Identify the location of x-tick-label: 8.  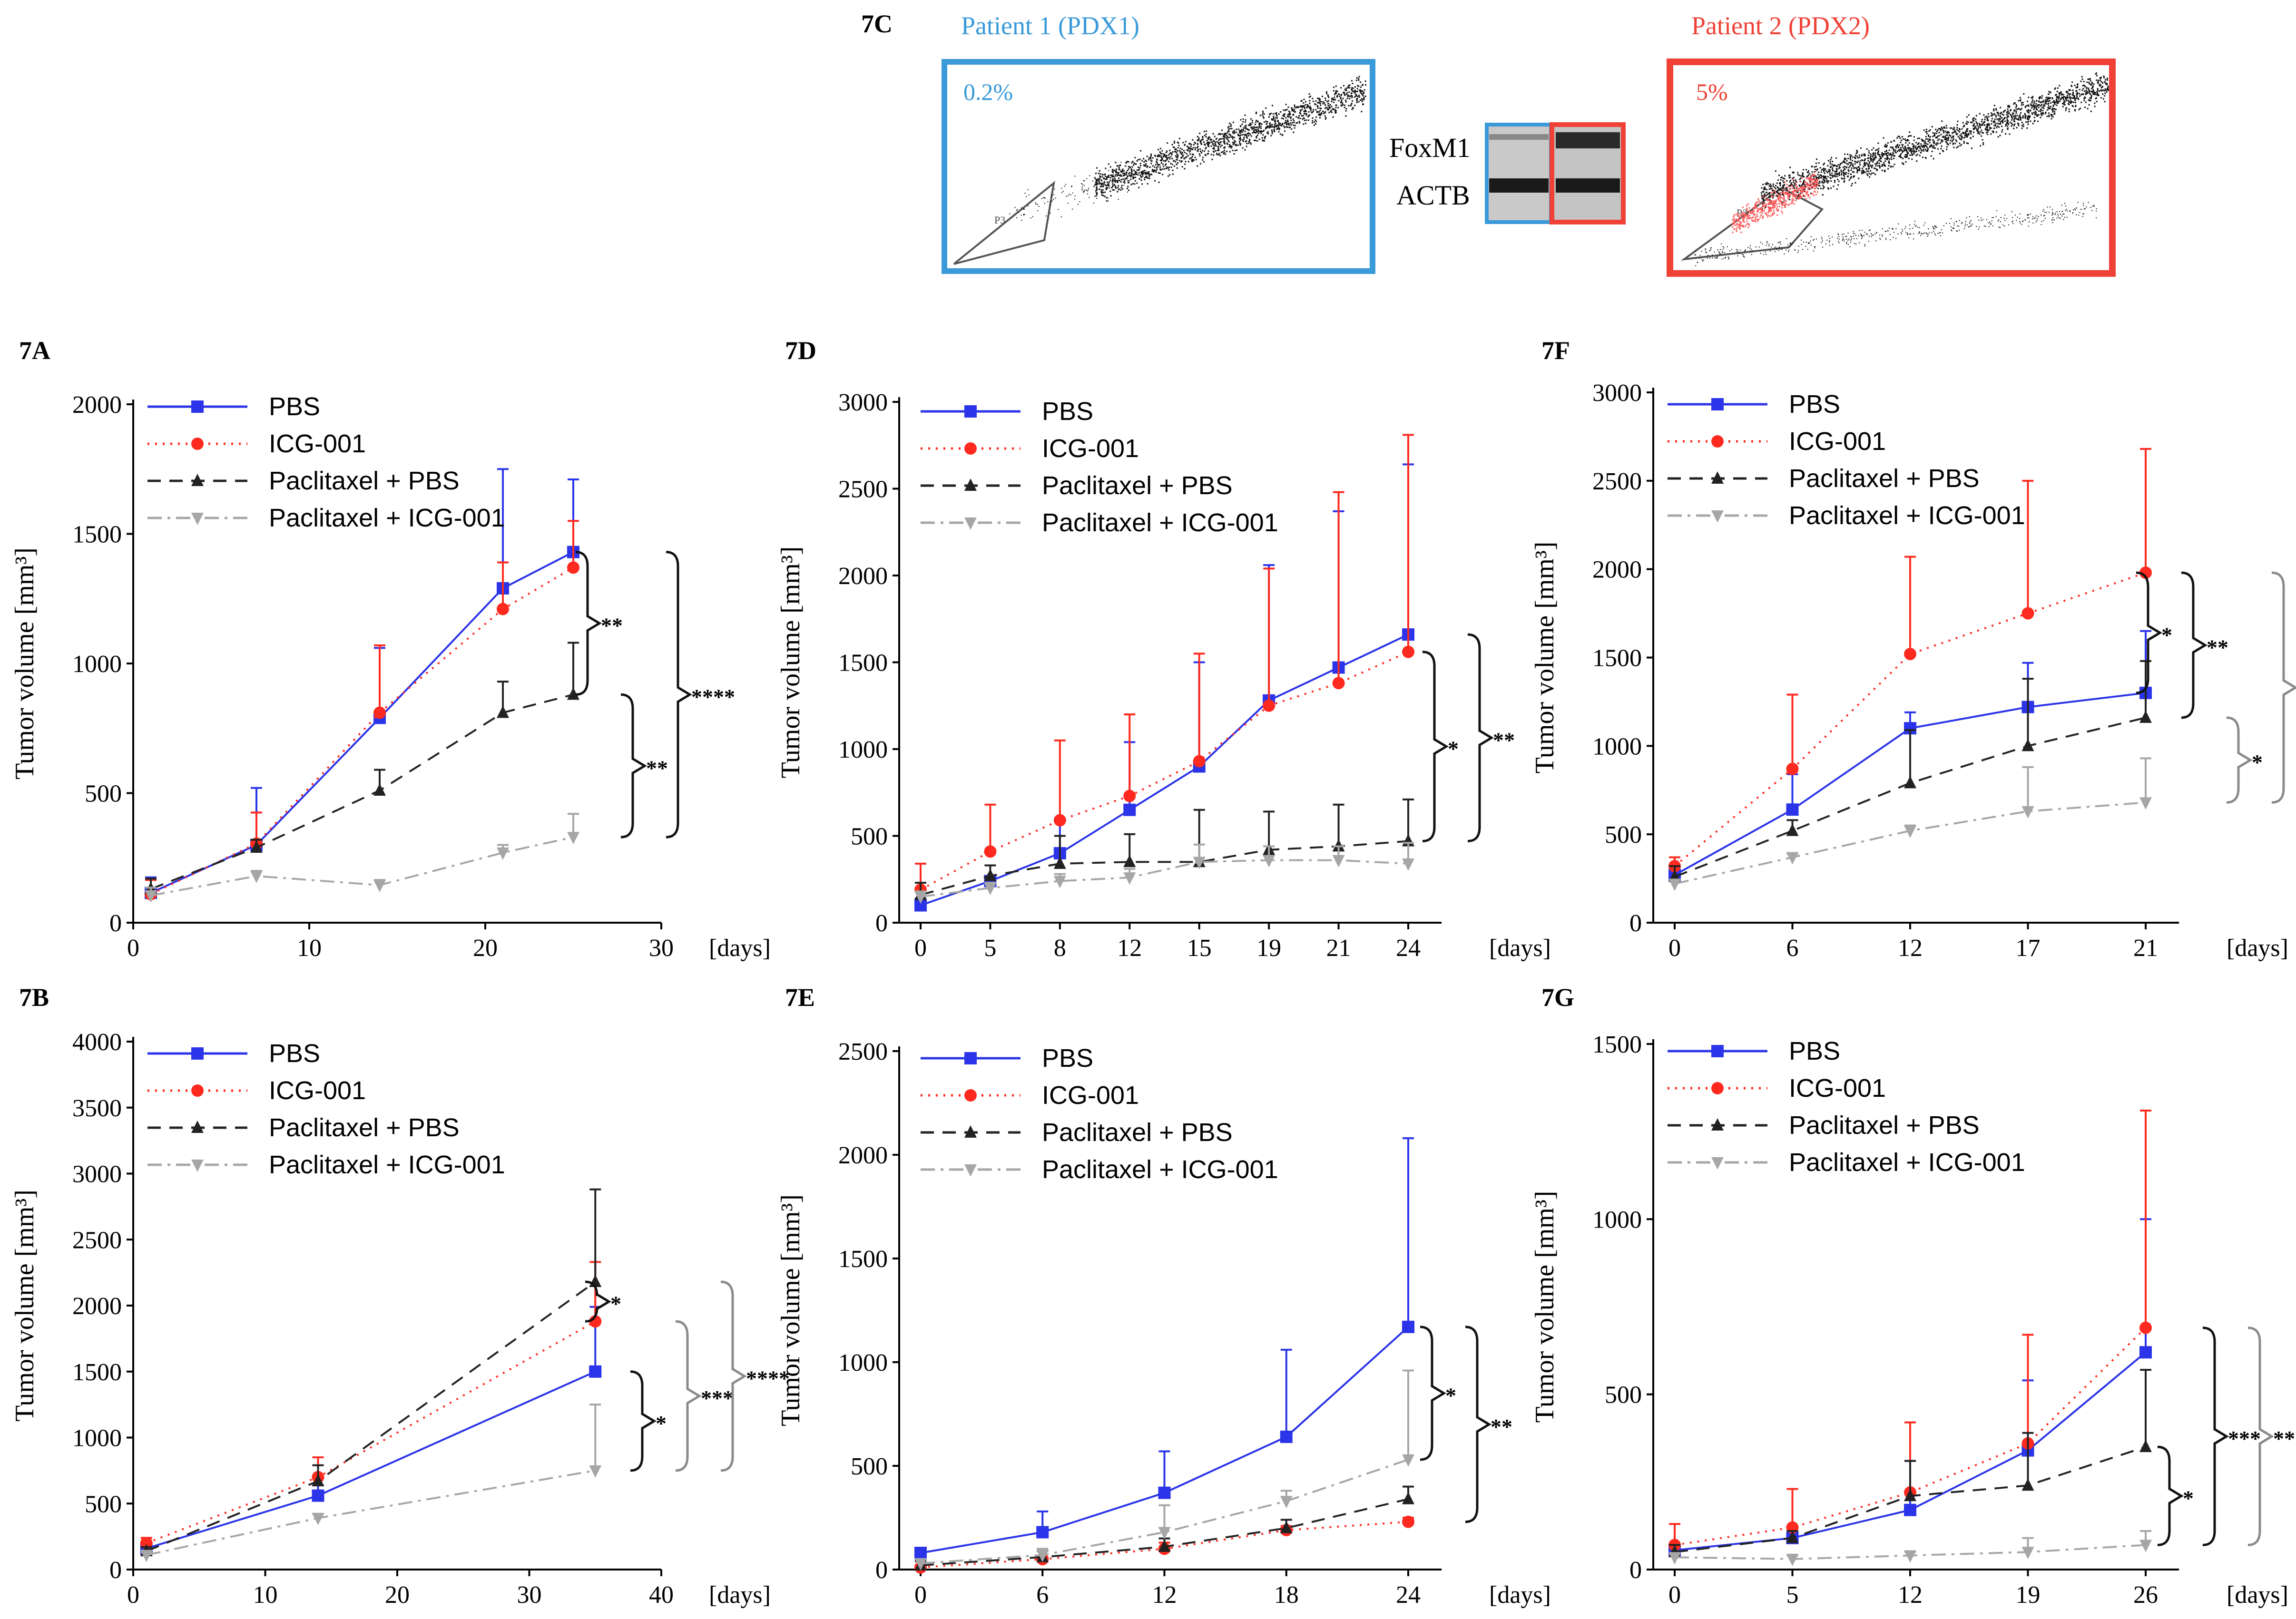
(1060, 948).